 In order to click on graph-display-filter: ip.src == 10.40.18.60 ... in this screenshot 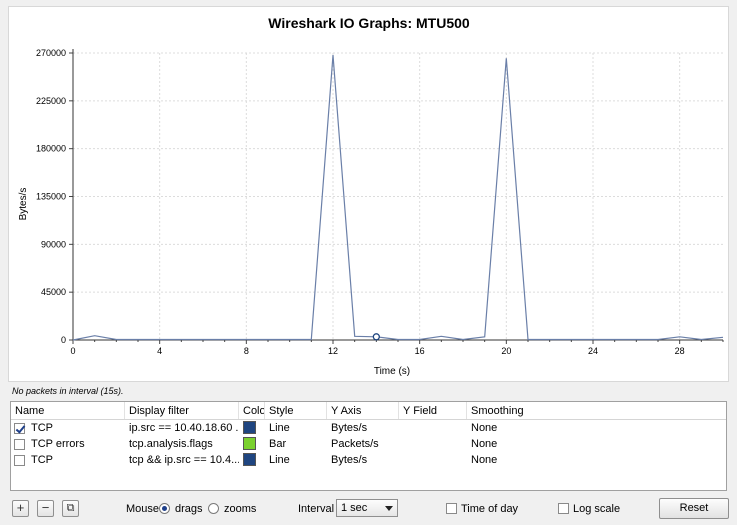, I will do `click(184, 428)`.